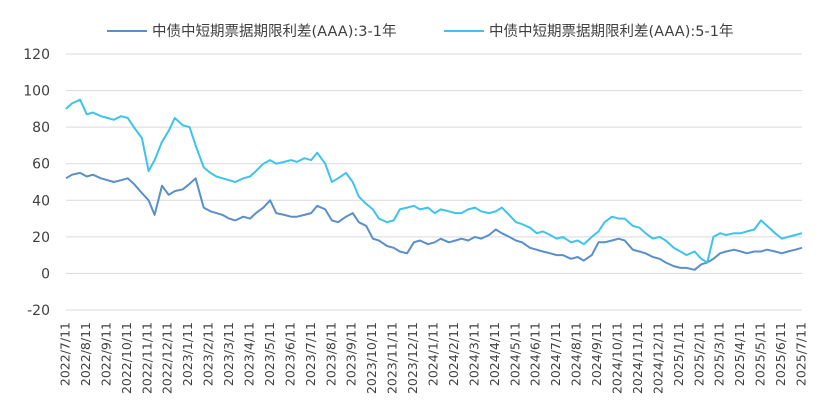  I want to click on x-tick-label: 2023/3/11, so click(228, 354).